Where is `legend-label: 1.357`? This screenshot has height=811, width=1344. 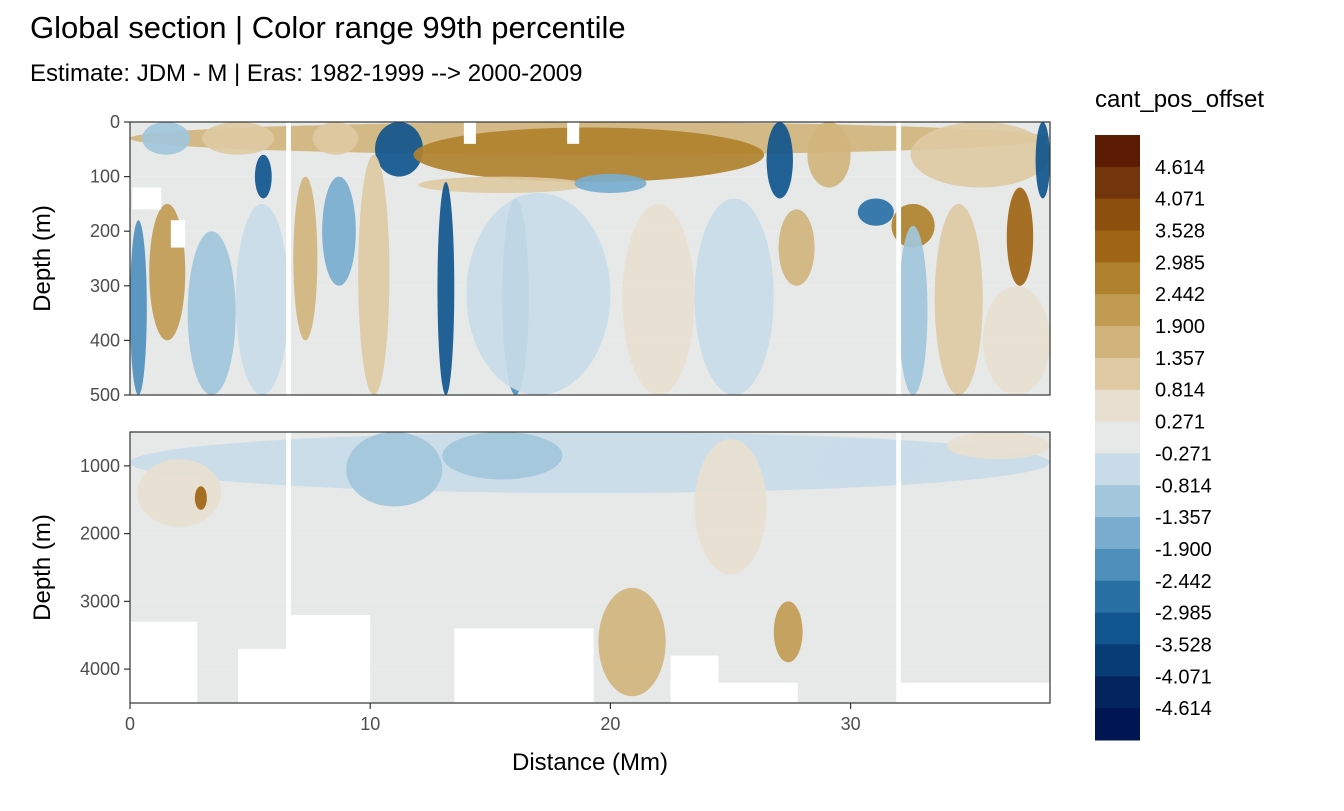
legend-label: 1.357 is located at coordinates (1180, 359).